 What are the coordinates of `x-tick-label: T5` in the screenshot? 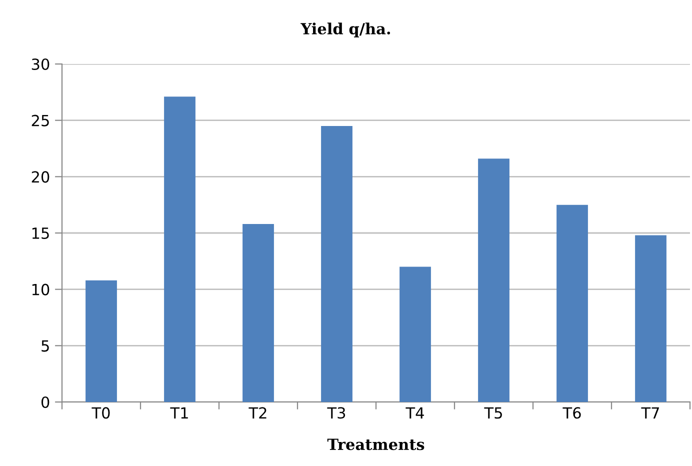 It's located at (493, 413).